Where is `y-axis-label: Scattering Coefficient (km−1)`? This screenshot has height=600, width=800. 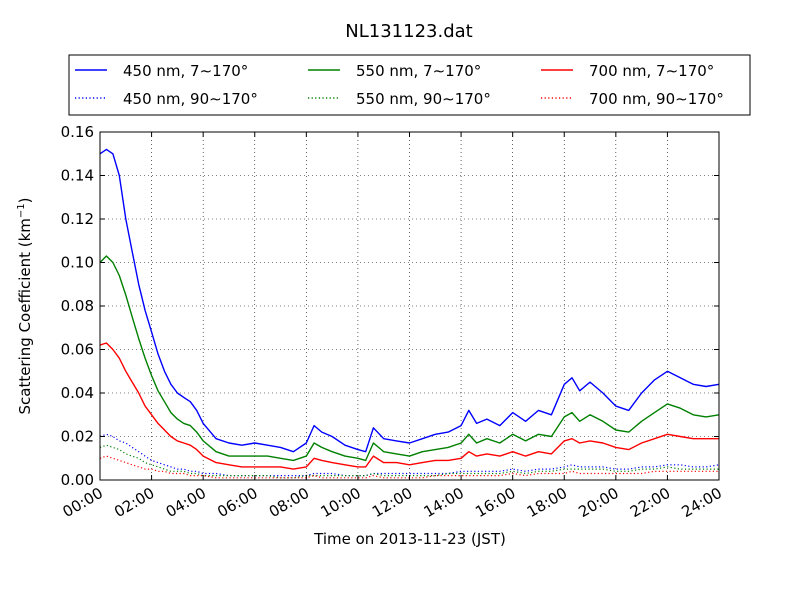 y-axis-label: Scattering Coefficient (km−1) is located at coordinates (25, 305).